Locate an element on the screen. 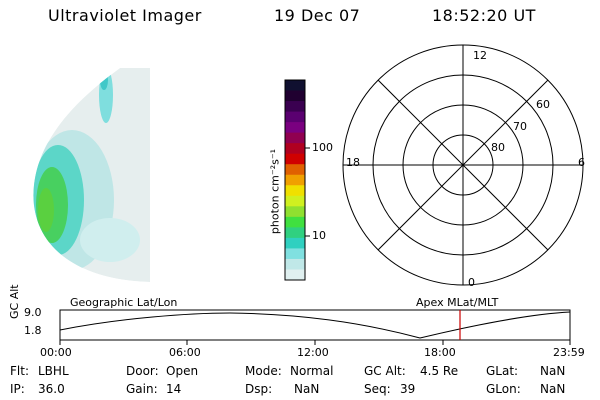 This screenshot has height=400, width=600. colorbar is located at coordinates (295, 180).